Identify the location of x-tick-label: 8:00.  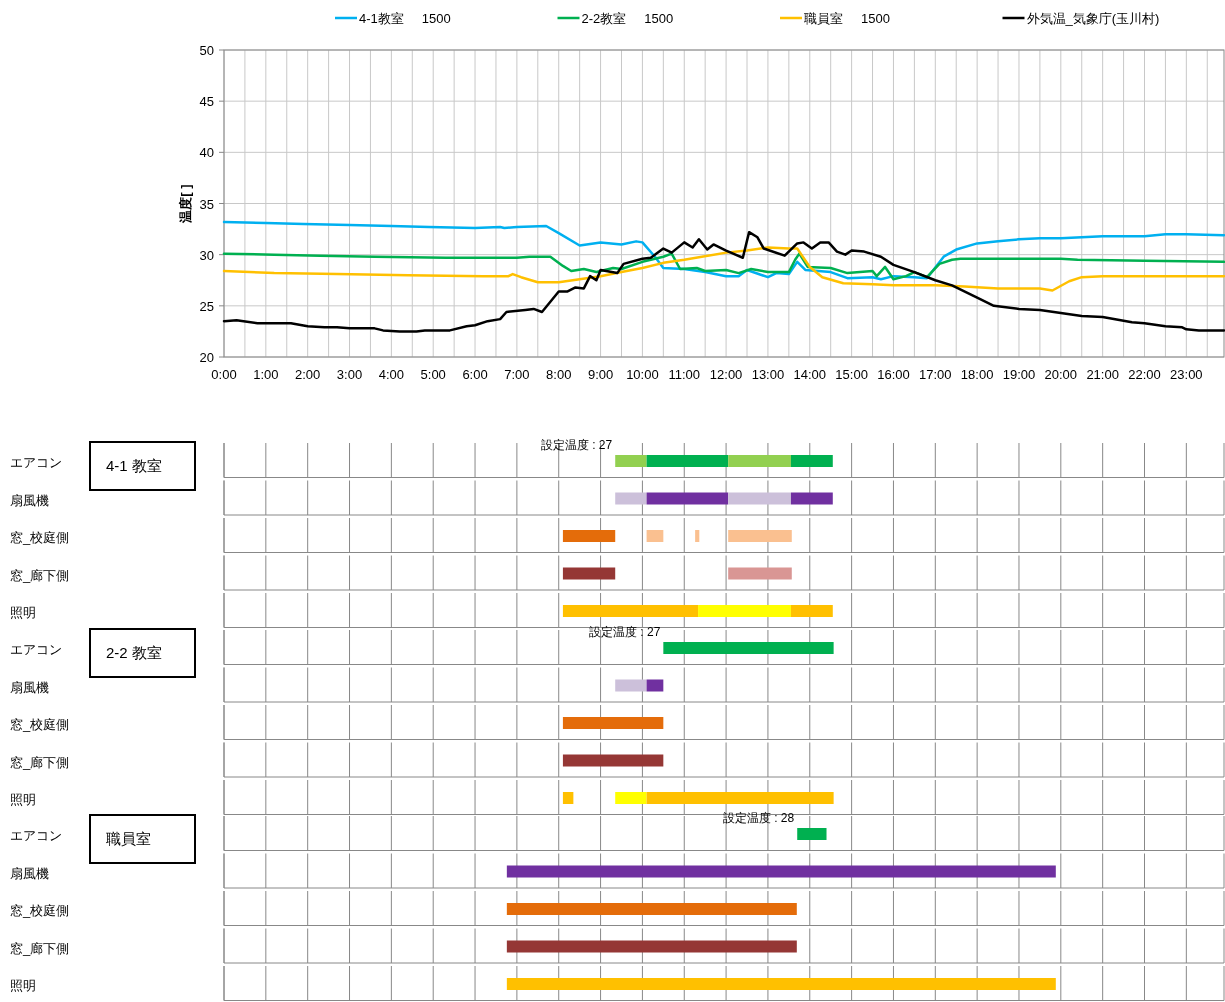
(559, 374).